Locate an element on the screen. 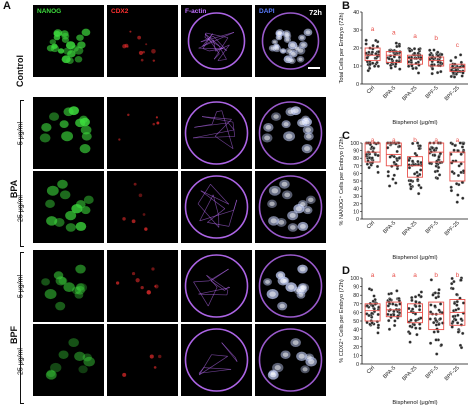 The height and width of the screenshot is (413, 474). y-tick-label: 80 is located at coordinates (356, 159).